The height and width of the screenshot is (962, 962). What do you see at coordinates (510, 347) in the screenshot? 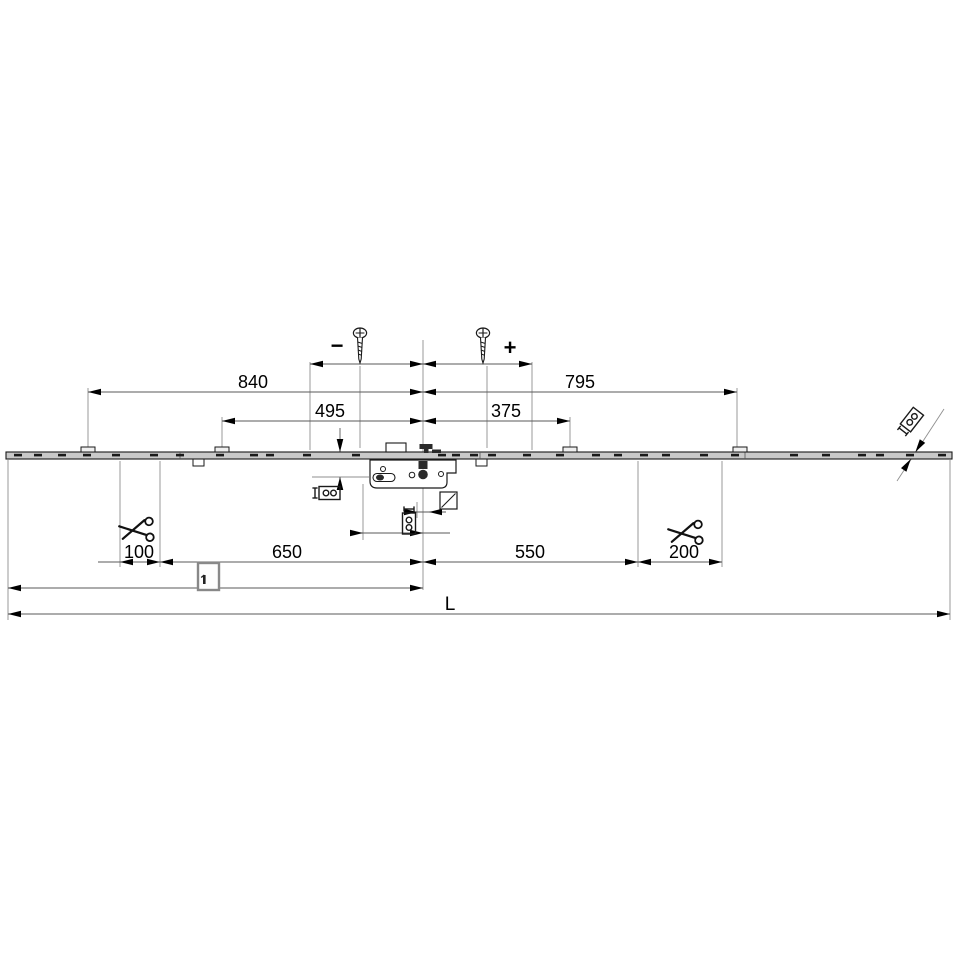
I see `plus-adjust-label: +` at bounding box center [510, 347].